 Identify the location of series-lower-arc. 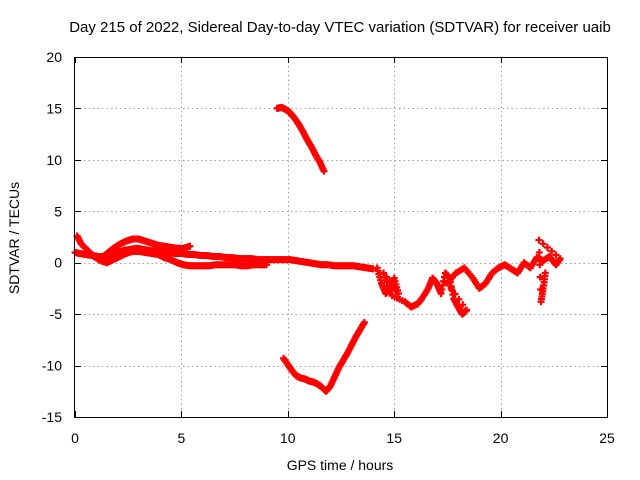
(324, 356).